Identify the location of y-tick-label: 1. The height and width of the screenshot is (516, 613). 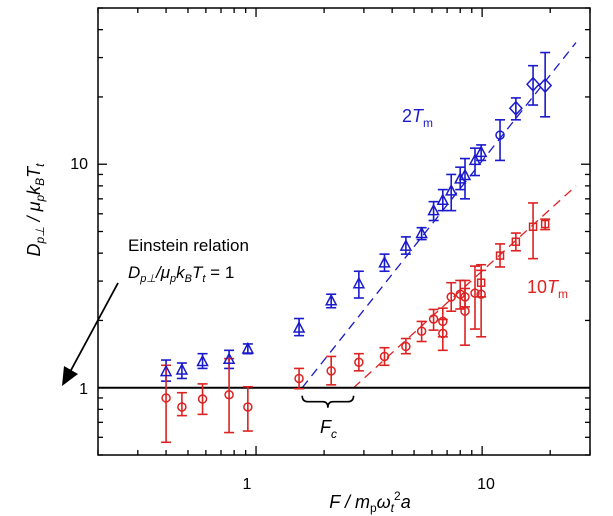
(83, 389).